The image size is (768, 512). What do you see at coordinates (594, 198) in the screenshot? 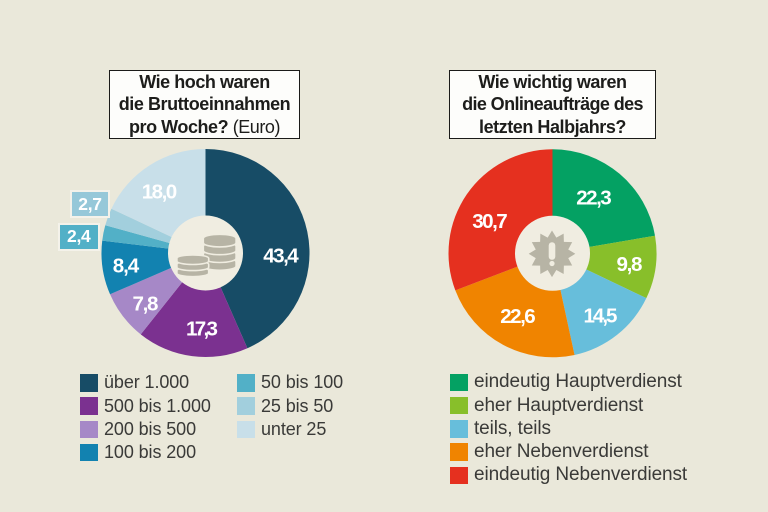
I see `svg-text: 22,3` at bounding box center [594, 198].